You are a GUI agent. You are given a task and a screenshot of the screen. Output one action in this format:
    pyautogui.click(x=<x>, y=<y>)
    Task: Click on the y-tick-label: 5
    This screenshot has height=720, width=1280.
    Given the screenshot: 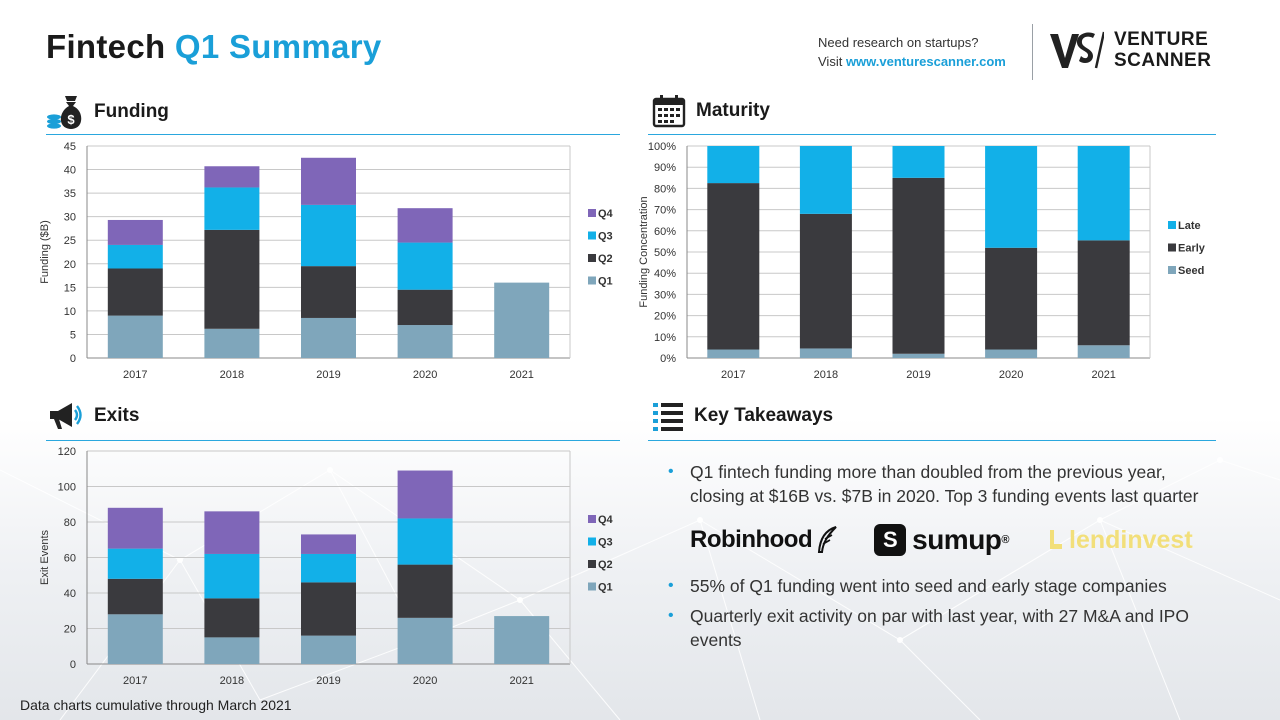 What is the action you would take?
    pyautogui.click(x=73, y=335)
    